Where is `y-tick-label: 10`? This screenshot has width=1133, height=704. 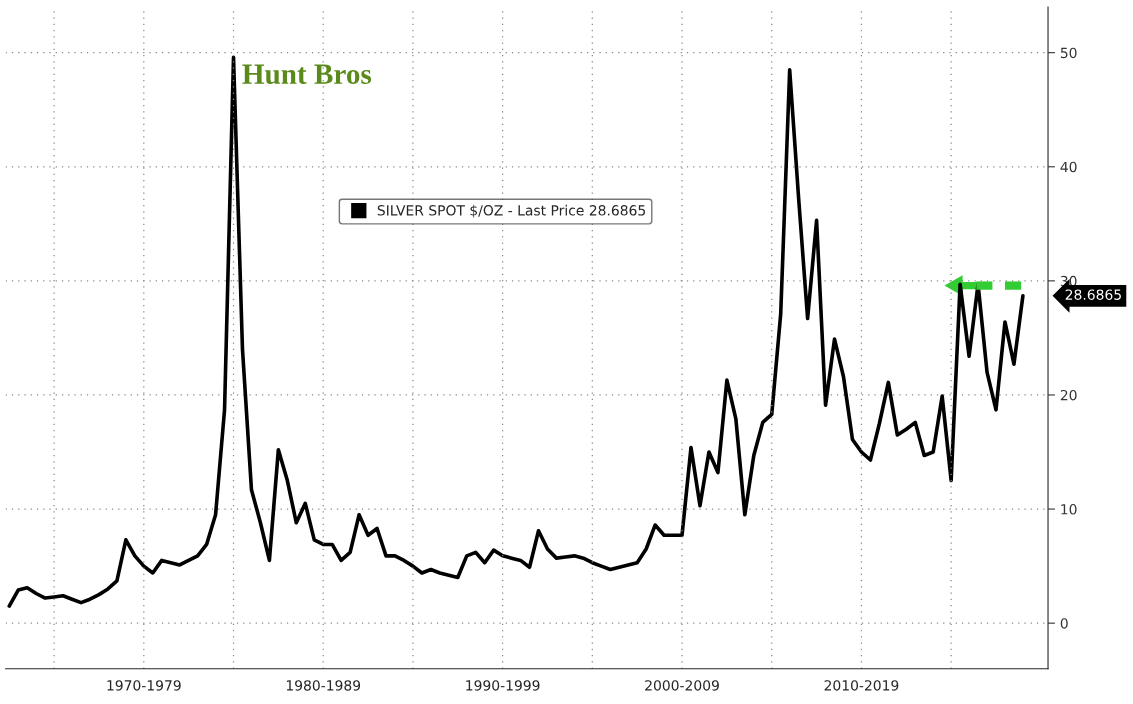 y-tick-label: 10 is located at coordinates (1069, 509).